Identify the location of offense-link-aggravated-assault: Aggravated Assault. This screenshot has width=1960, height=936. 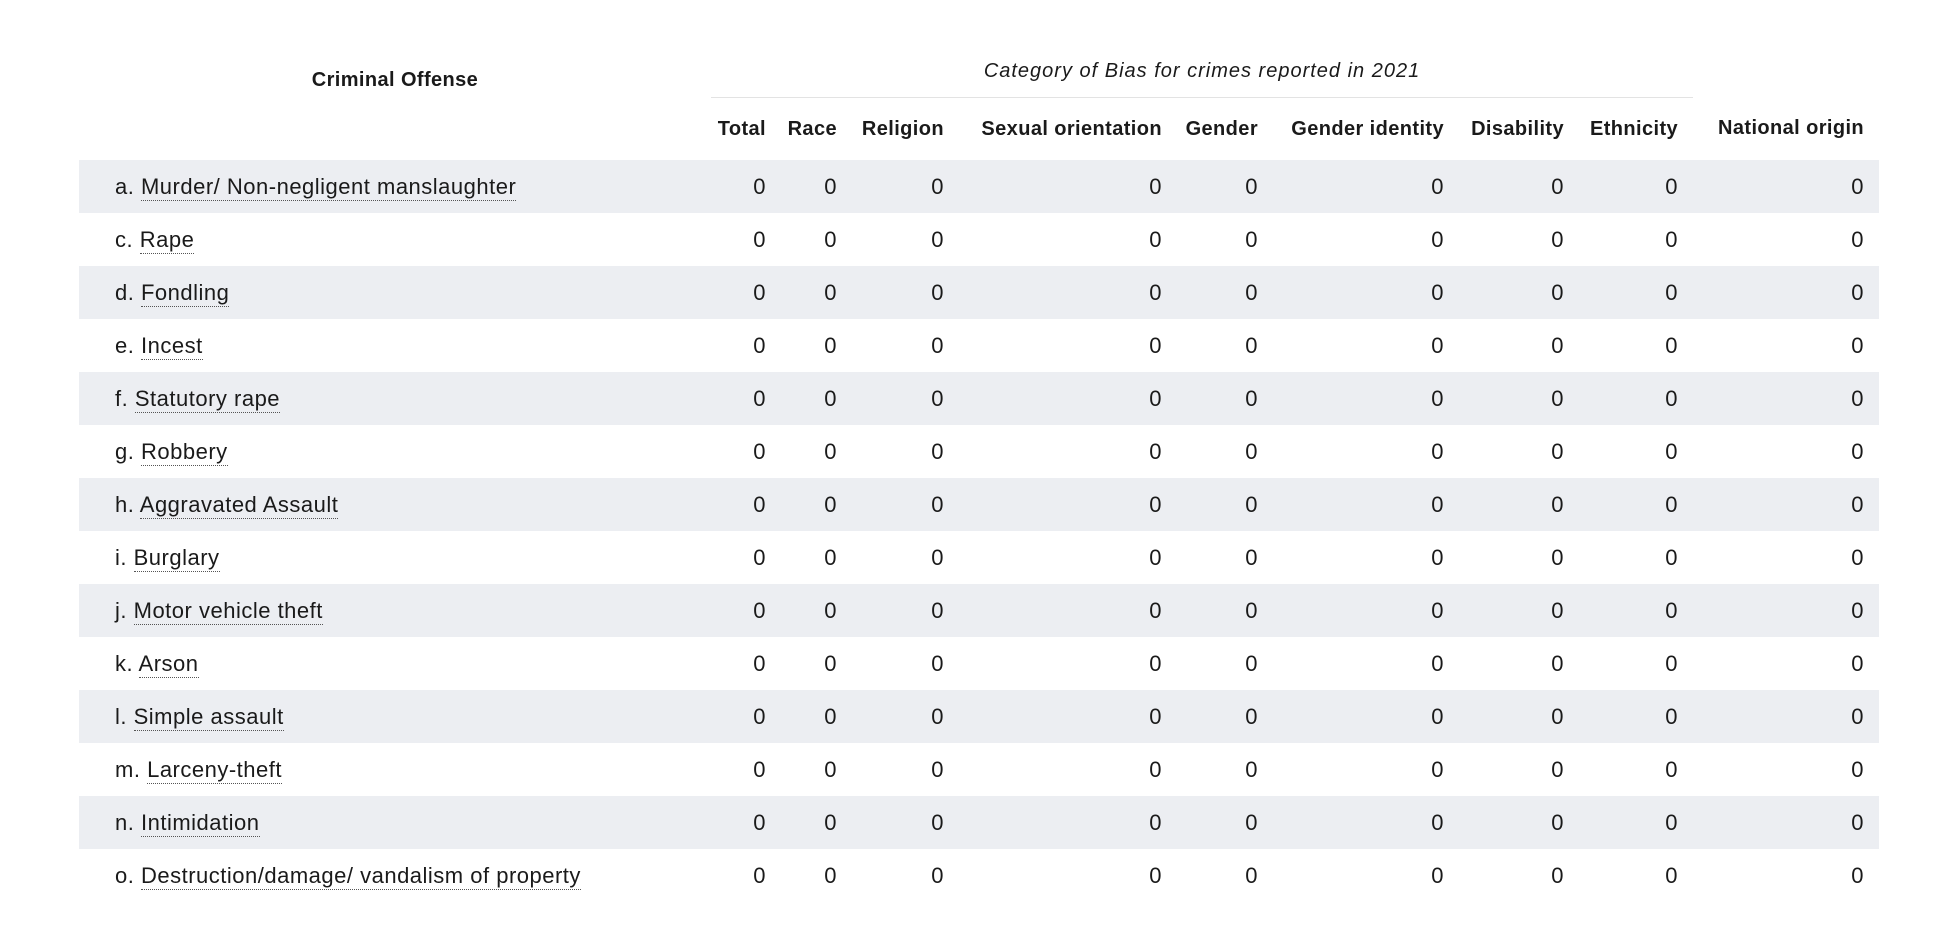
(239, 505).